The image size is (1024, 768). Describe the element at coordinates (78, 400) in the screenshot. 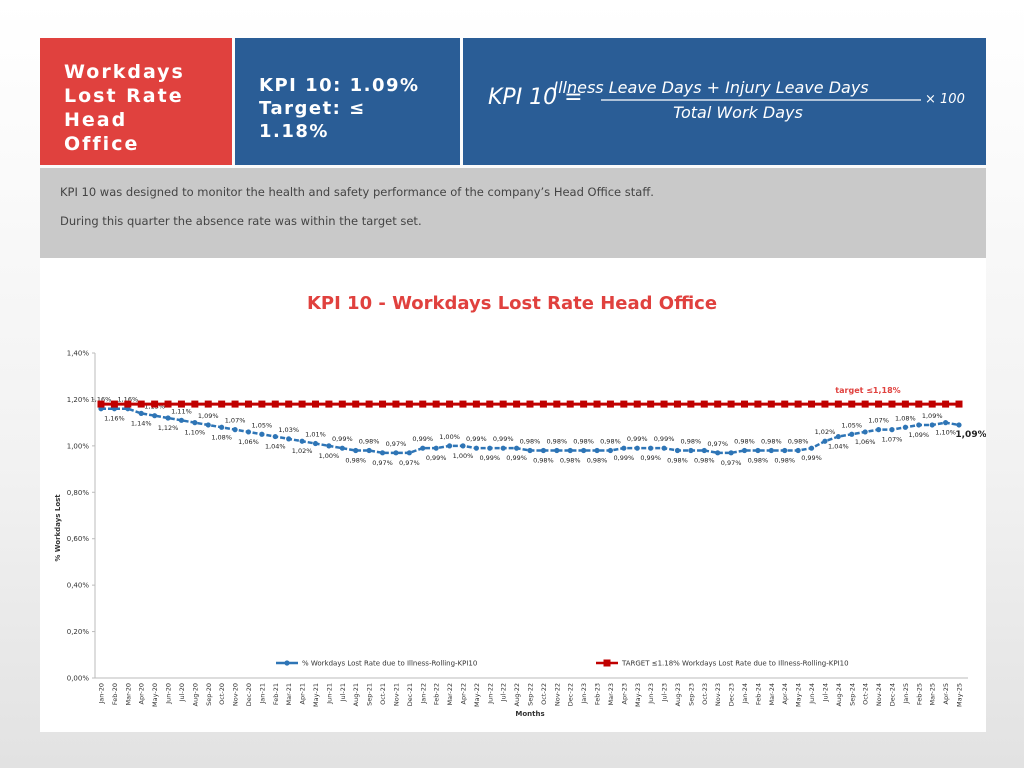

I see `y-tick-label: 1,20%` at that location.